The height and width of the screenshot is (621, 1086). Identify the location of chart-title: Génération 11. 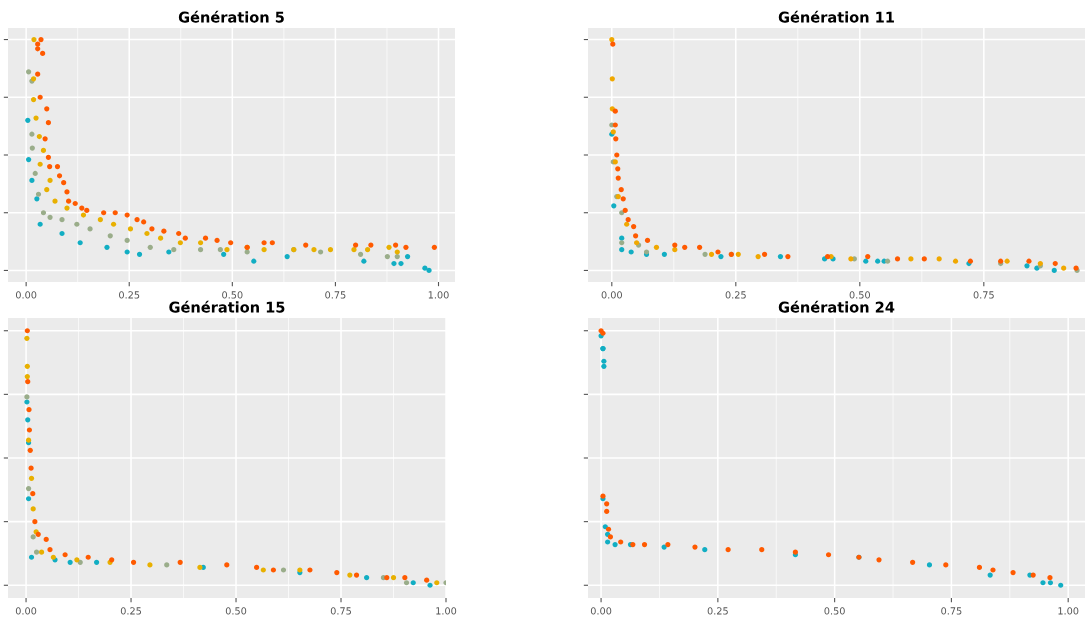
(836, 16).